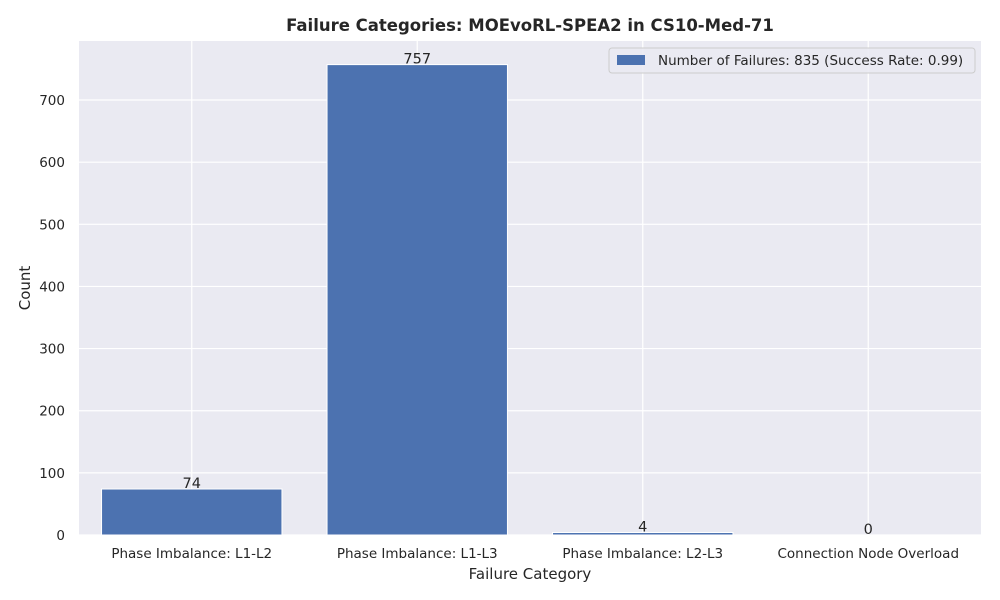 The height and width of the screenshot is (600, 1000). What do you see at coordinates (868, 530) in the screenshot?
I see `data-label: 0` at bounding box center [868, 530].